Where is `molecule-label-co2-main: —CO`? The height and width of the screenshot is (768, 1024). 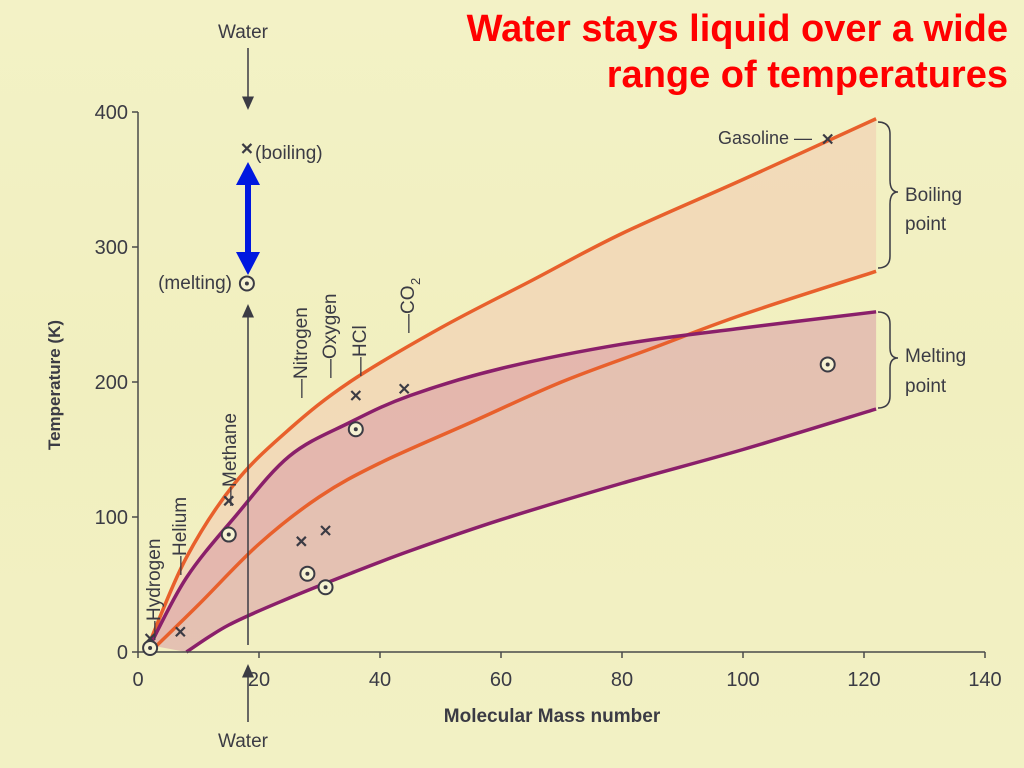 molecule-label-co2-main: —CO is located at coordinates (408, 310).